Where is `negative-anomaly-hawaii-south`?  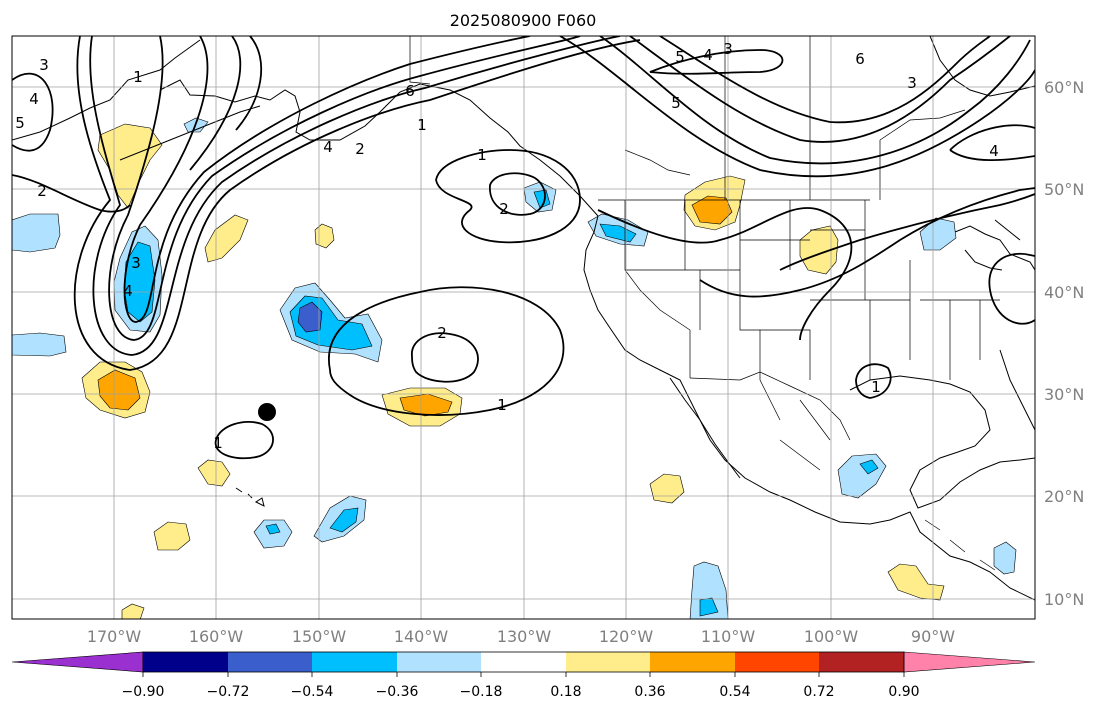 negative-anomaly-hawaii-south is located at coordinates (273, 534).